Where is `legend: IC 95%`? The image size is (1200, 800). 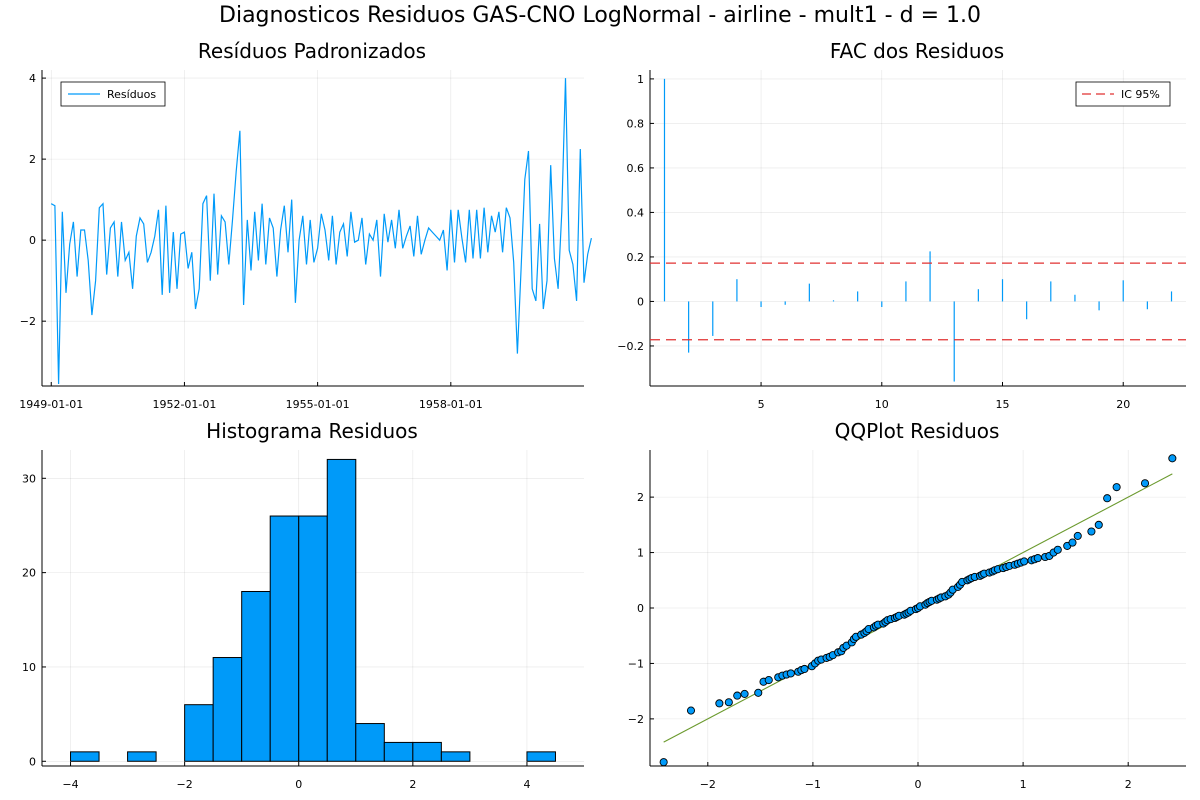 legend: IC 95% is located at coordinates (1123, 94).